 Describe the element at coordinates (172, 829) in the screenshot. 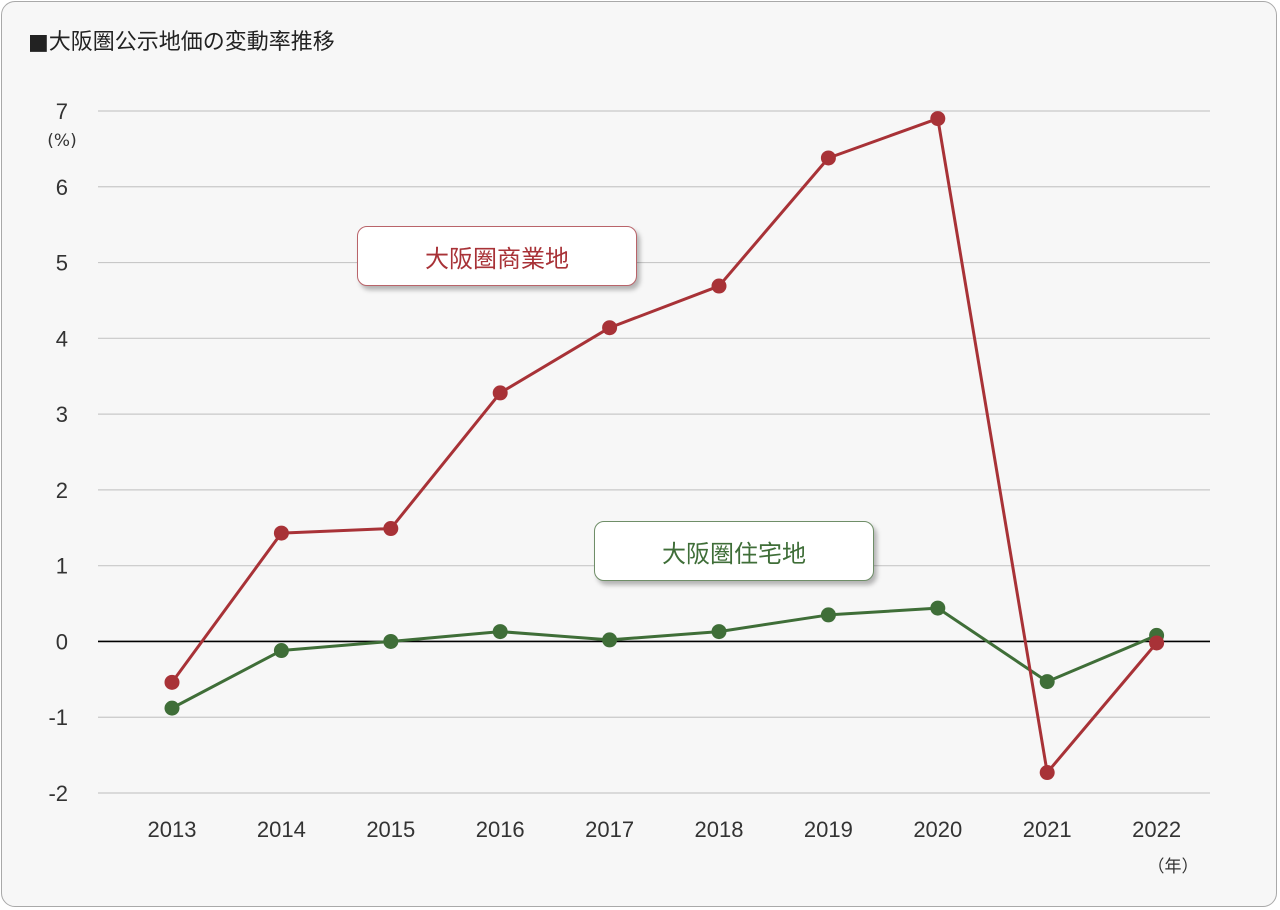

I see `x-tick-label: 2013` at that location.